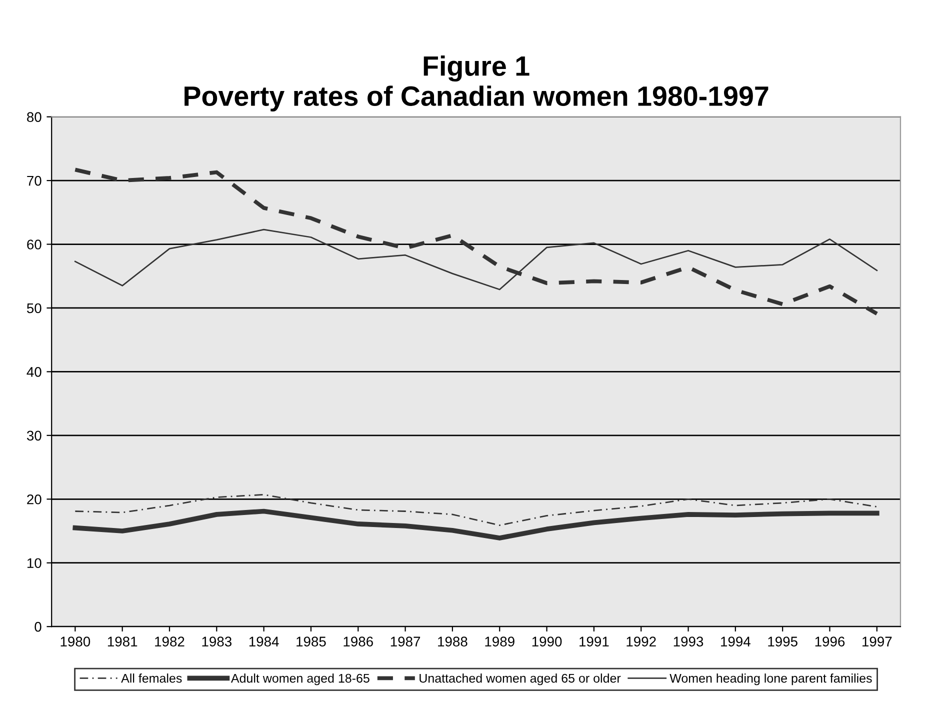  Describe the element at coordinates (34, 245) in the screenshot. I see `y-tick-label: 60` at that location.